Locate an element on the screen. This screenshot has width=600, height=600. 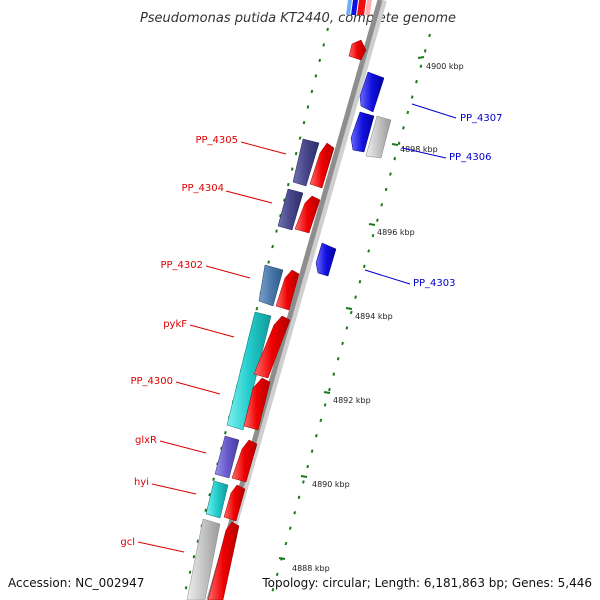
scale-label: 4892 kbp is located at coordinates (352, 400).